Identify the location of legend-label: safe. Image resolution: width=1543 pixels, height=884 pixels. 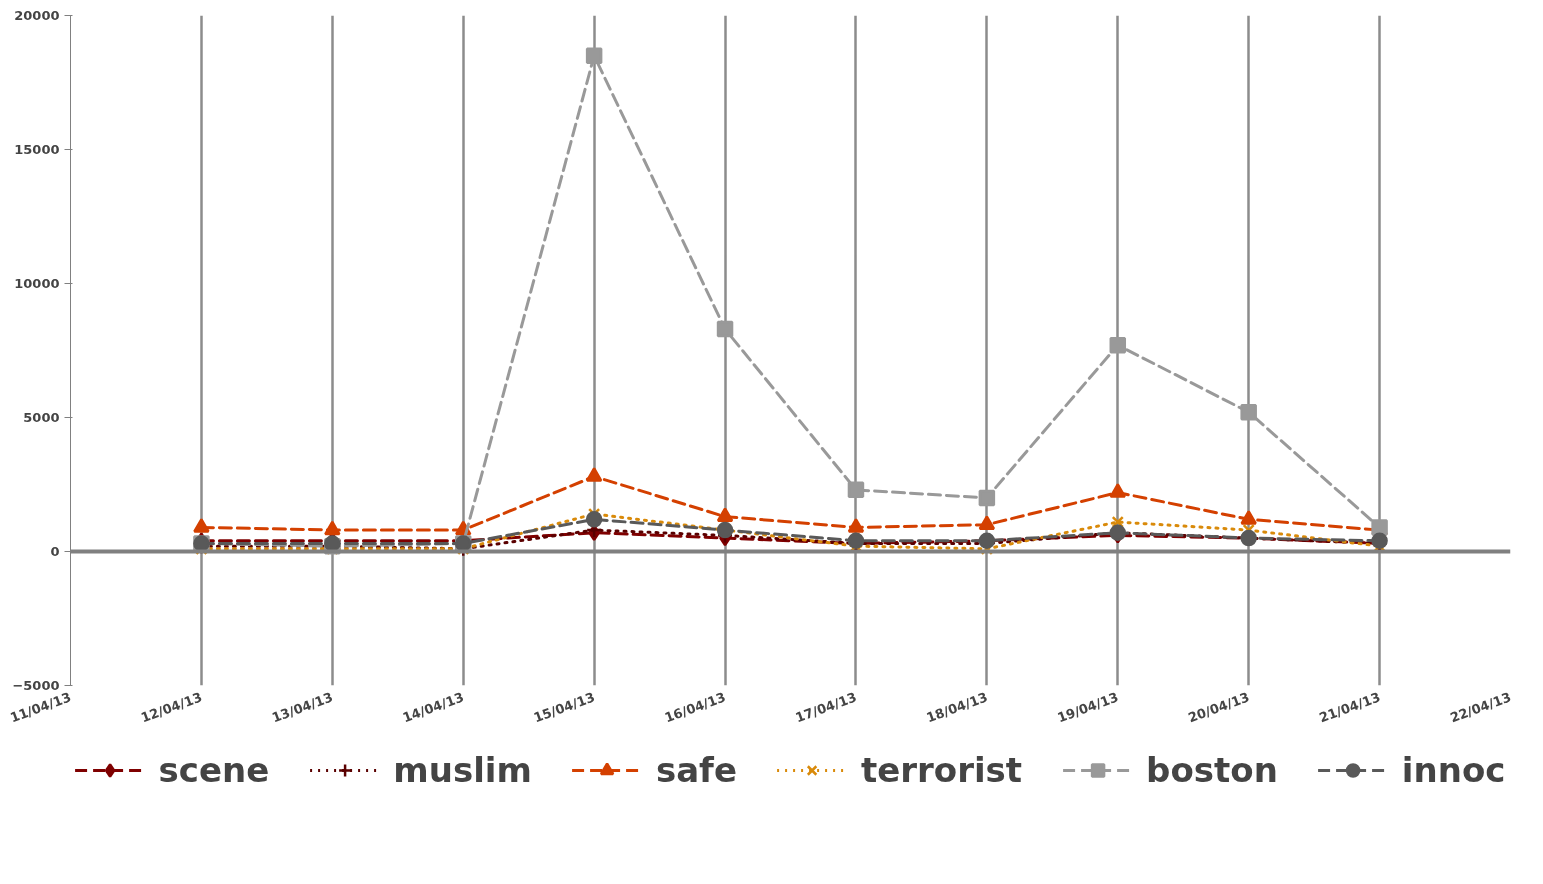
(696, 770).